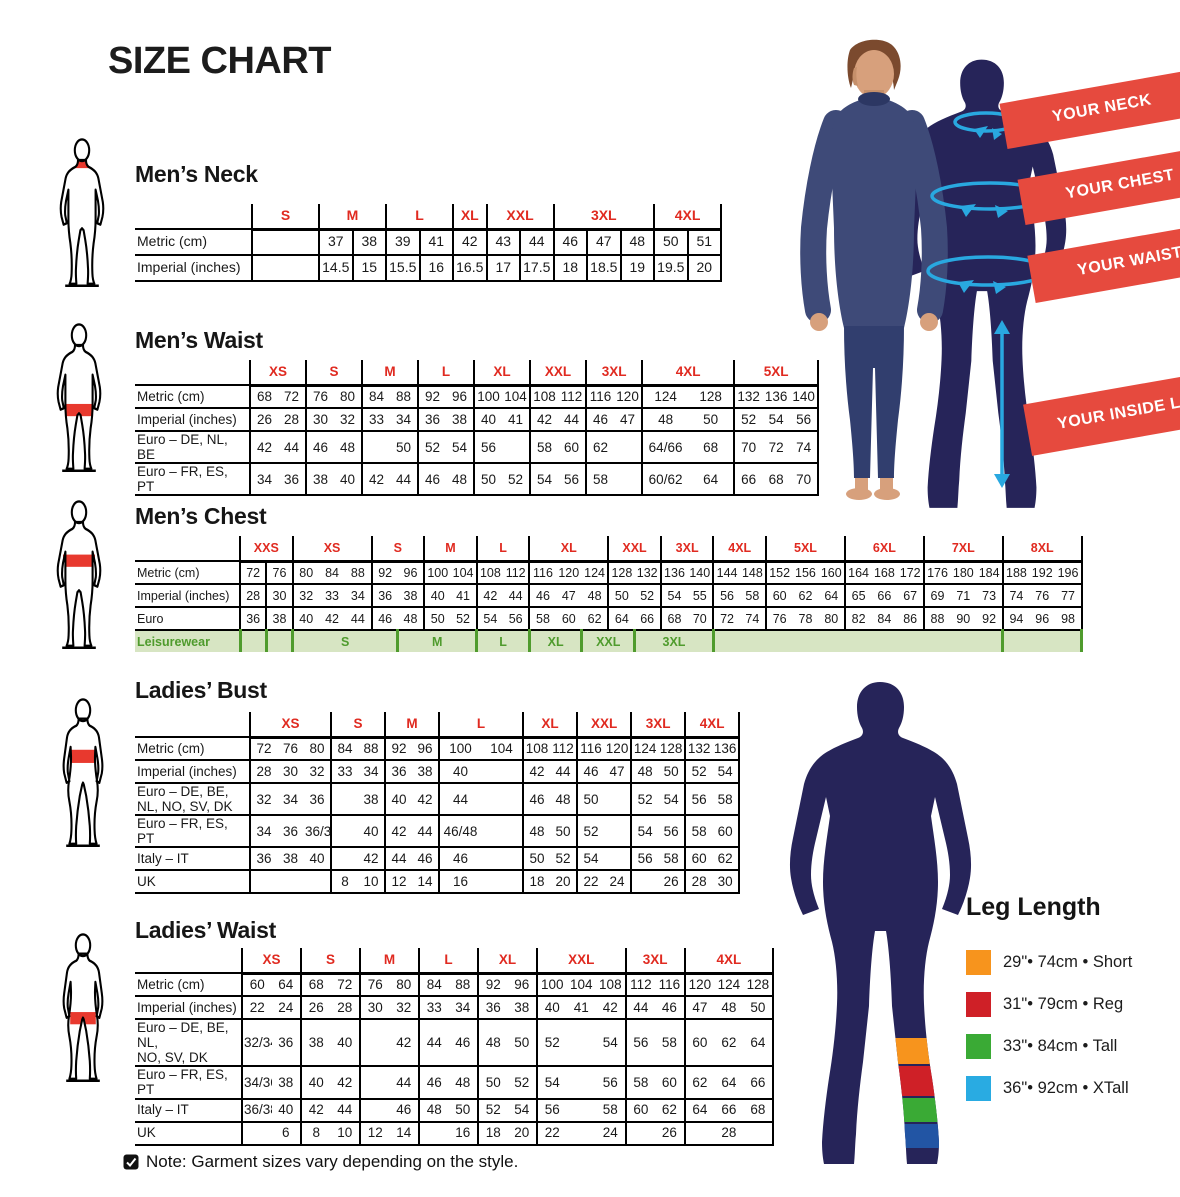  What do you see at coordinates (402, 268) in the screenshot?
I see `cell: 15.5` at bounding box center [402, 268].